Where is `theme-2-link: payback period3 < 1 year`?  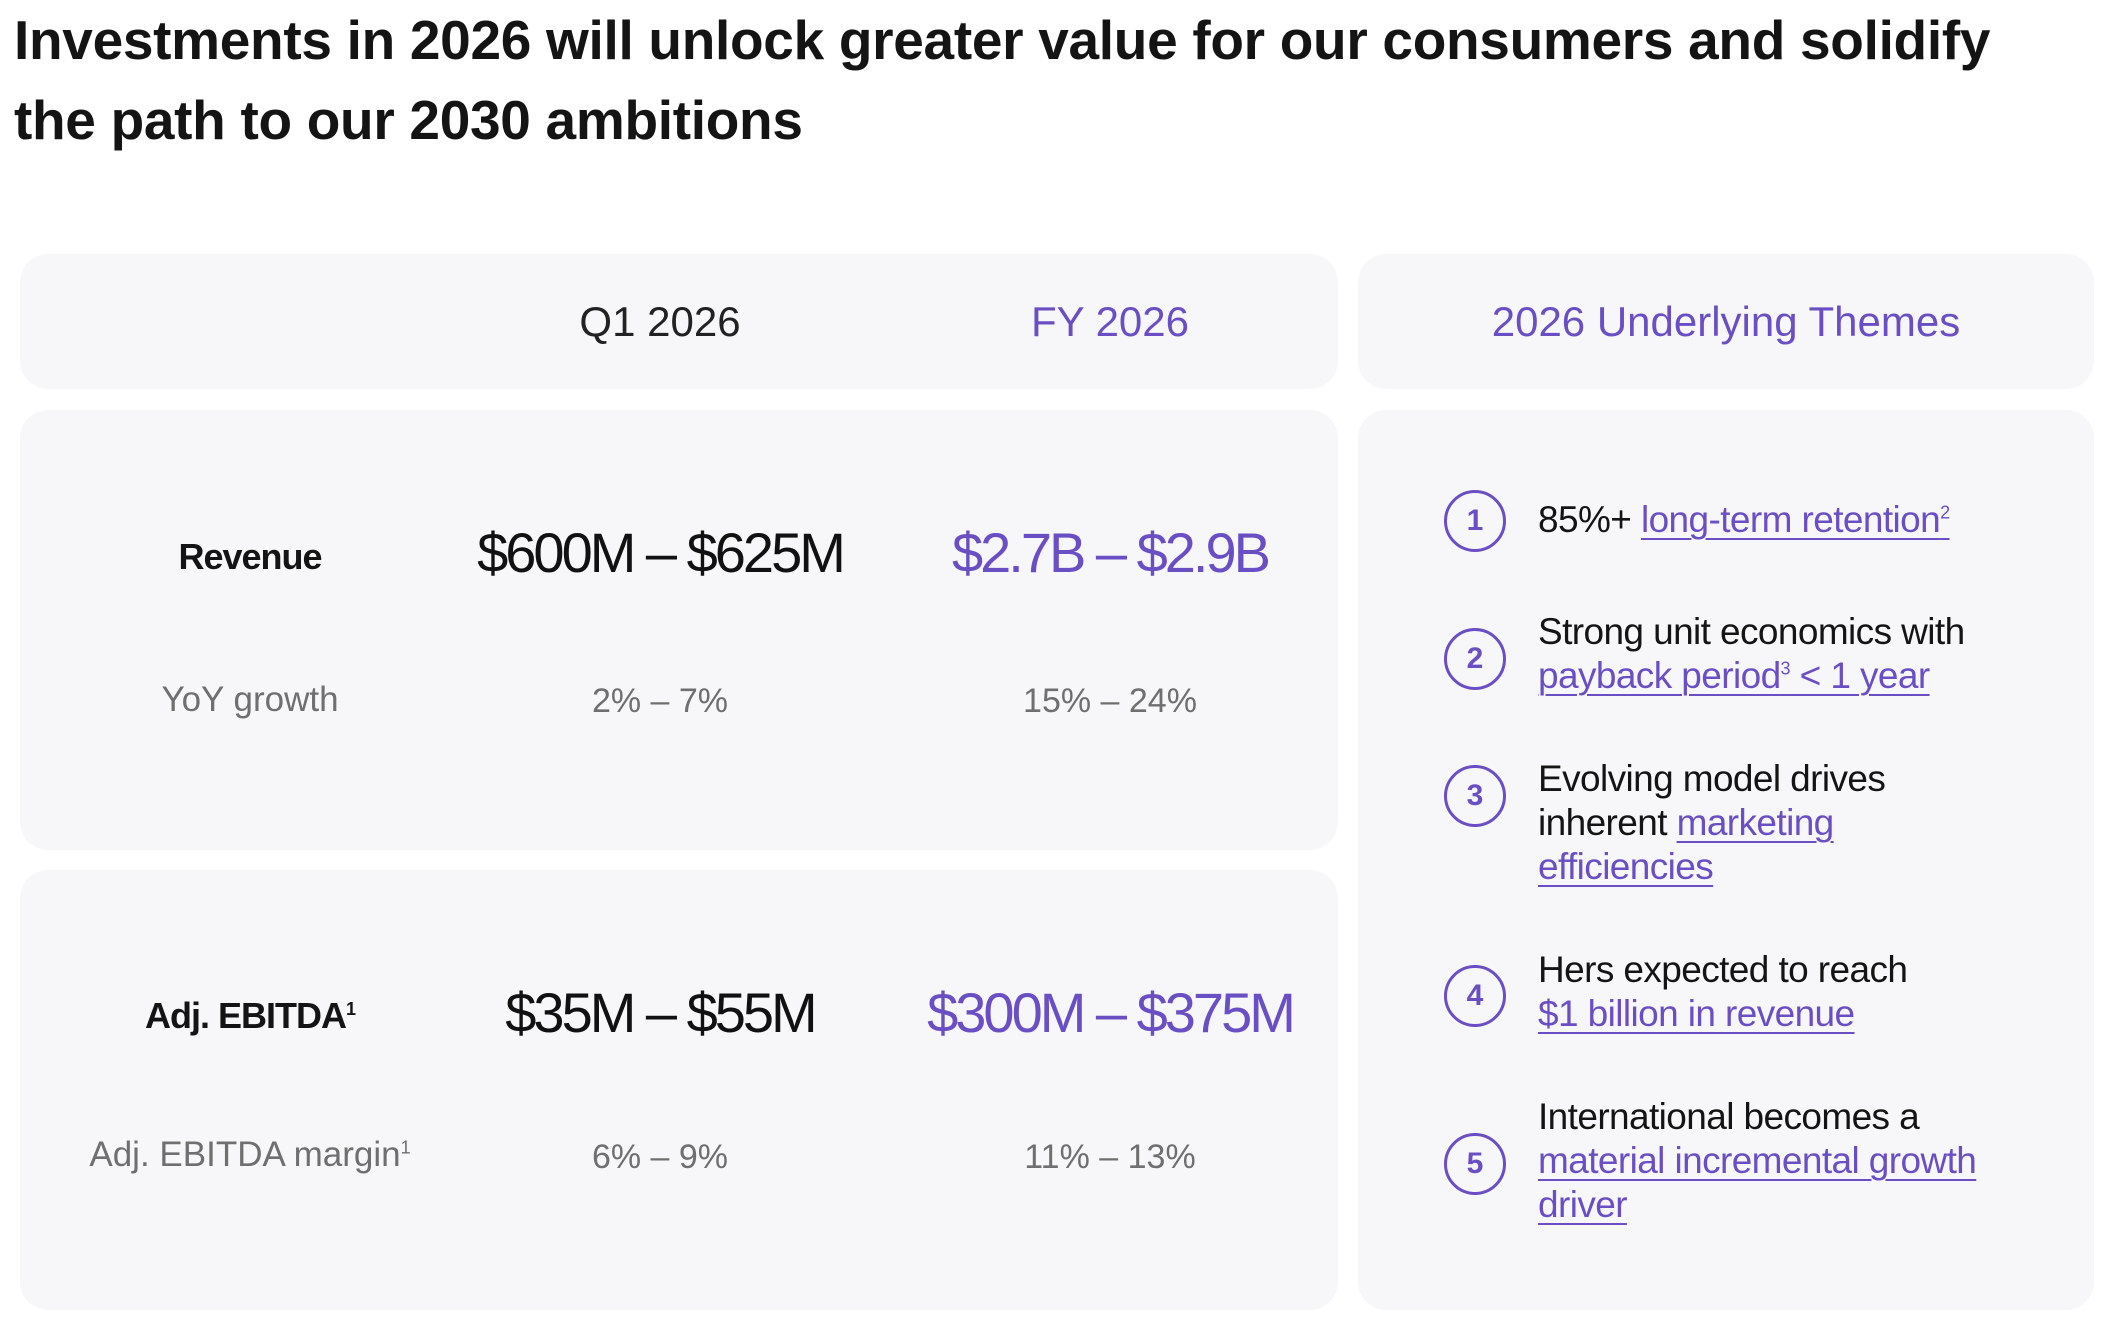 theme-2-link: payback period3 < 1 year is located at coordinates (1734, 675).